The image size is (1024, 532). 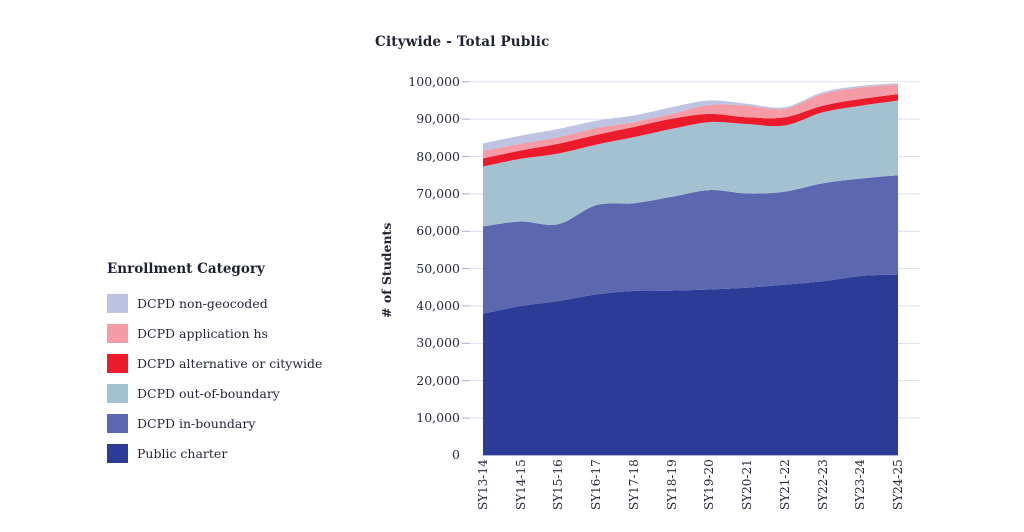 What do you see at coordinates (438, 156) in the screenshot?
I see `y-tick-label: 80,000` at bounding box center [438, 156].